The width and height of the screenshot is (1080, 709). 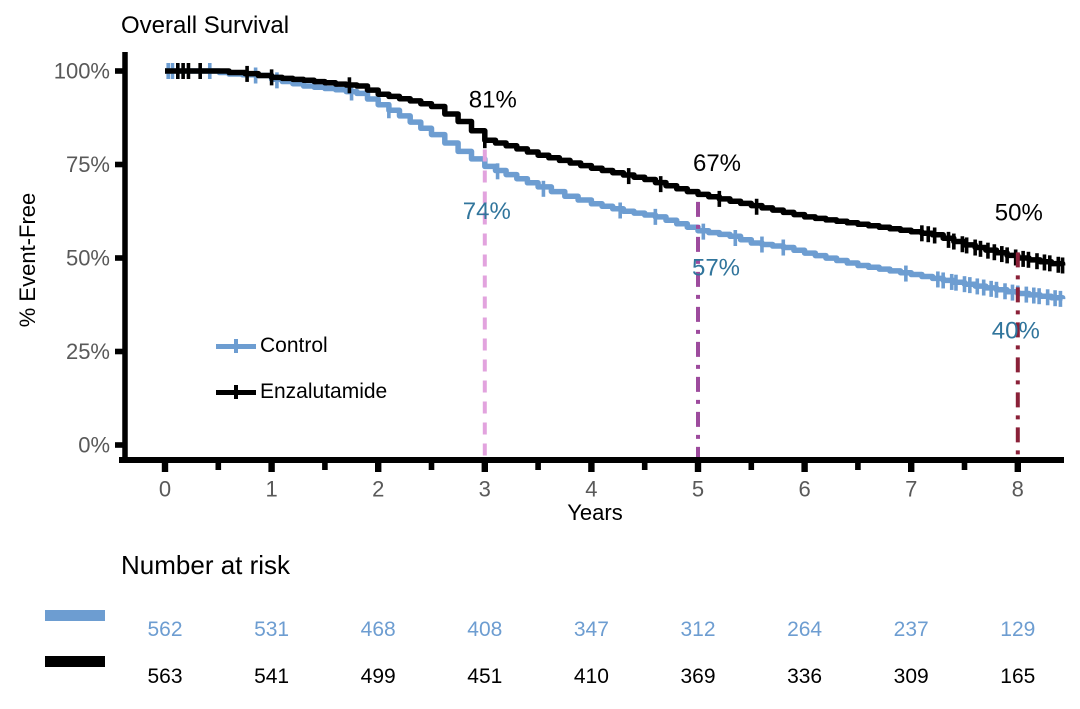 What do you see at coordinates (378, 676) in the screenshot?
I see `risk-count-enzalutamide: 499` at bounding box center [378, 676].